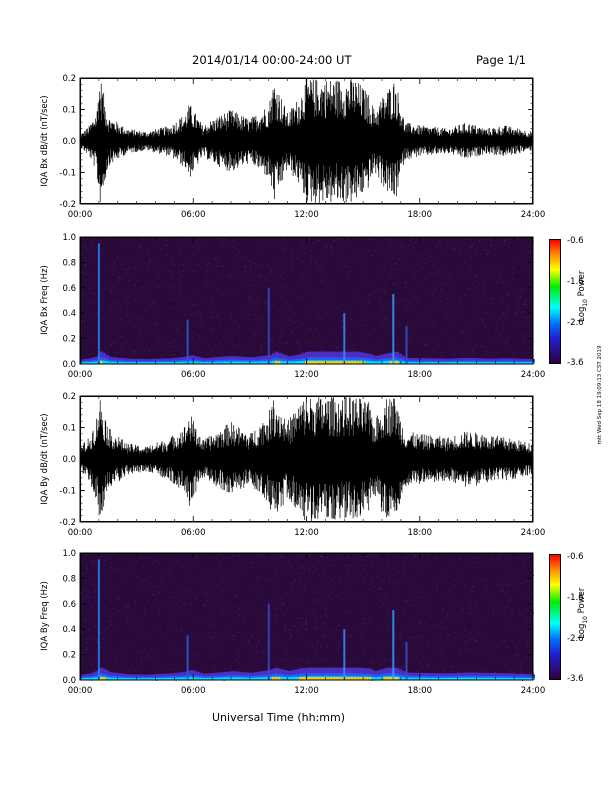  What do you see at coordinates (69, 79) in the screenshot?
I see `y-tick-label: 0.2` at bounding box center [69, 79].